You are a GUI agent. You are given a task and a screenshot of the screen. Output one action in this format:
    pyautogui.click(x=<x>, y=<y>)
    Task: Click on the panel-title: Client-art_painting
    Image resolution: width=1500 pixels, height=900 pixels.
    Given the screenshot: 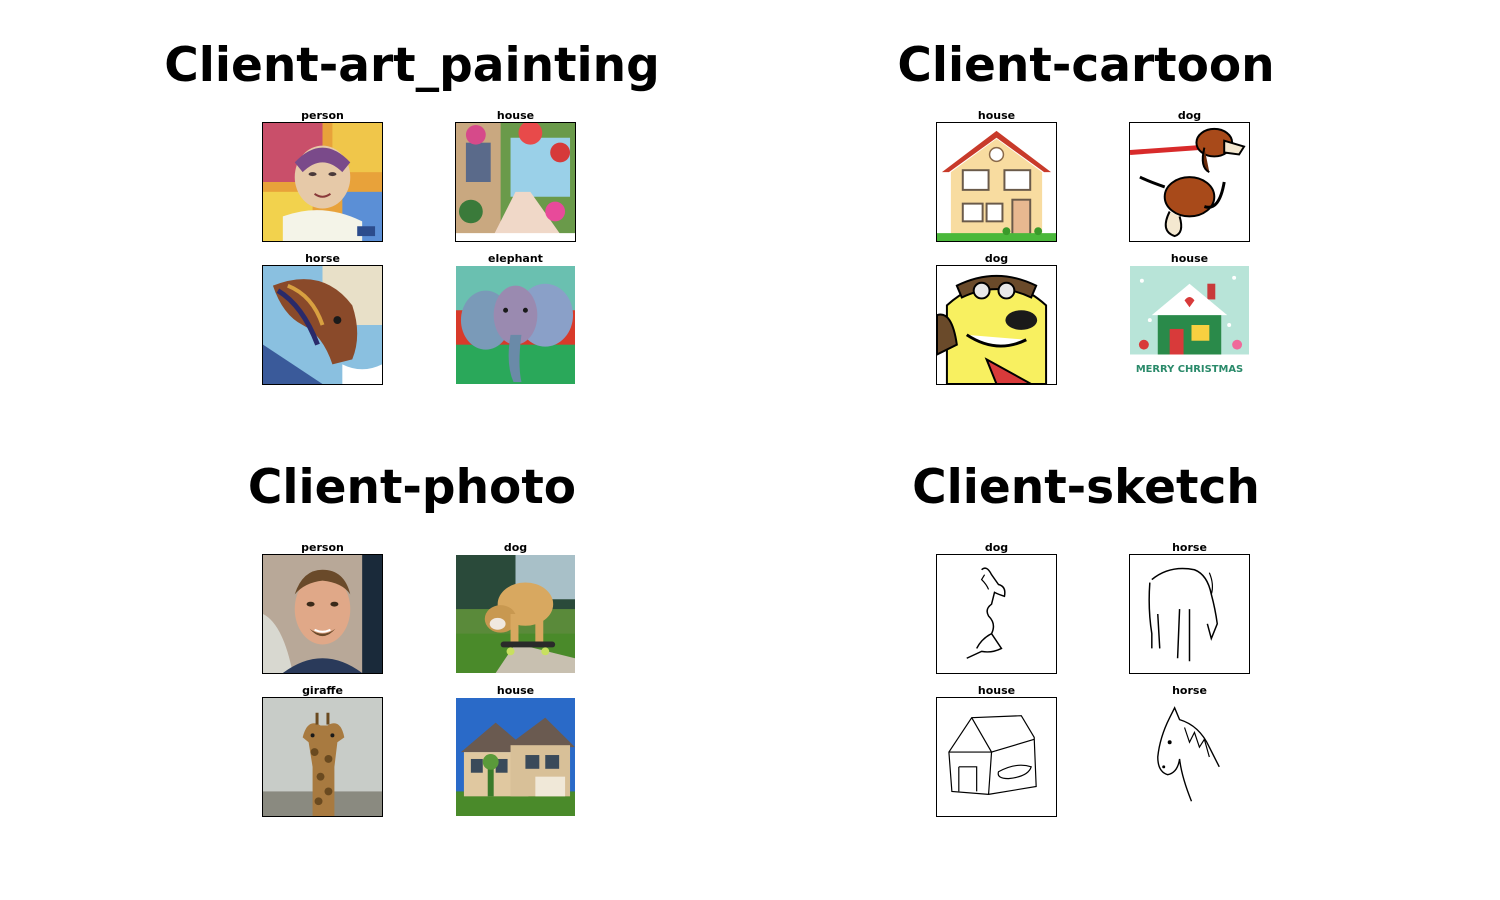 What is the action you would take?
    pyautogui.click(x=412, y=65)
    